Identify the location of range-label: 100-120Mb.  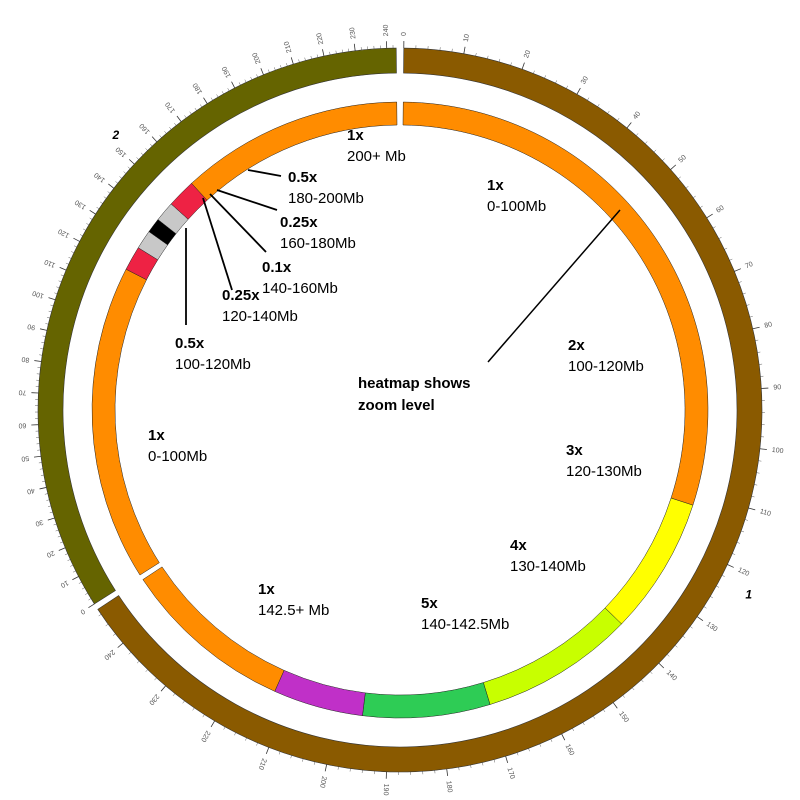
(606, 366).